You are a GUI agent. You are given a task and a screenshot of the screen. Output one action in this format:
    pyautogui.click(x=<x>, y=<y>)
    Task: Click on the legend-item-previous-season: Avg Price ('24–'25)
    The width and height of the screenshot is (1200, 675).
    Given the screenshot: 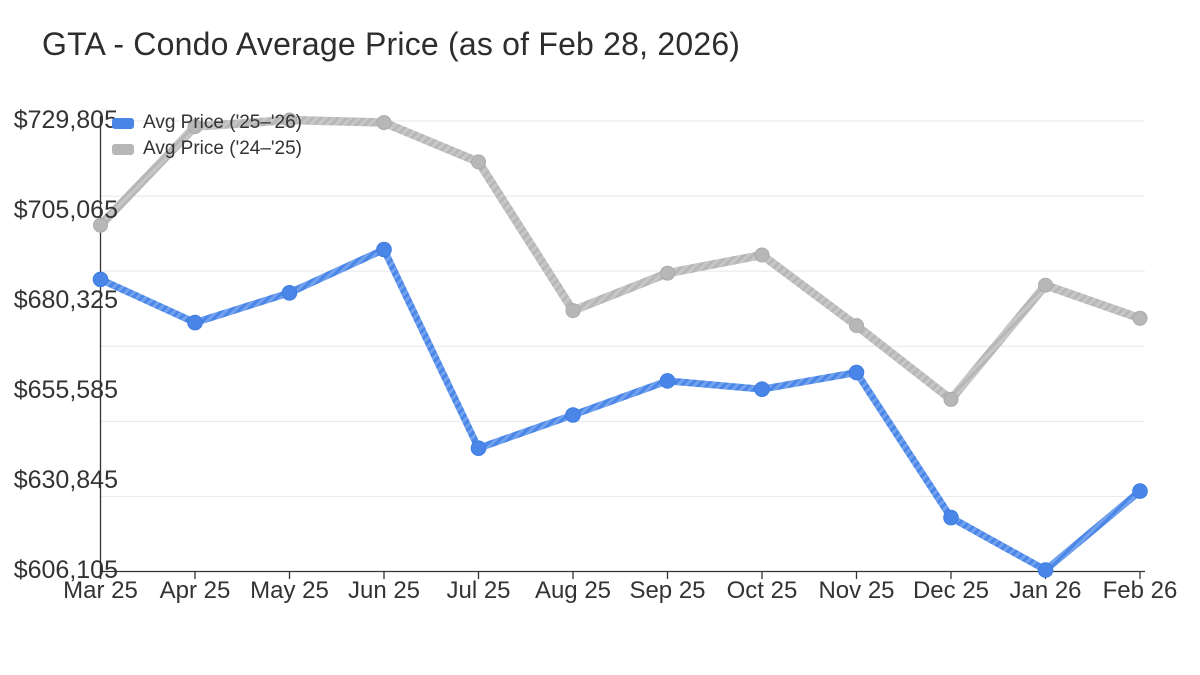 What is the action you would take?
    pyautogui.click(x=207, y=149)
    